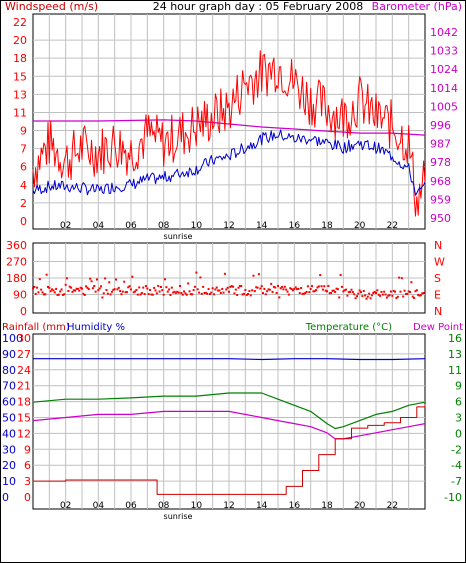 Image resolution: width=466 pixels, height=563 pixels. What do you see at coordinates (51, 6) in the screenshot?
I see `windspeed-axis-title: Windspeed (m/s)` at bounding box center [51, 6].